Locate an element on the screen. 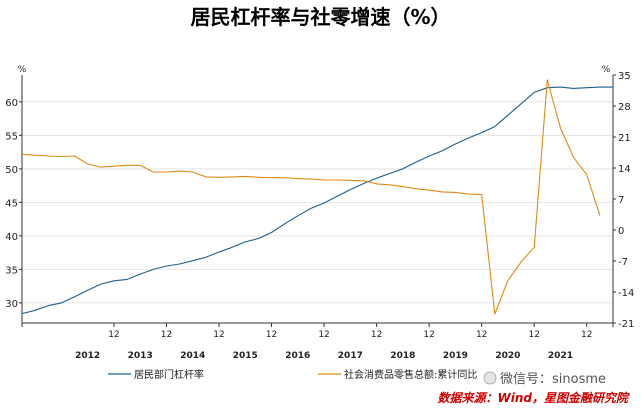 The height and width of the screenshot is (408, 641). right-tick-label: 0 is located at coordinates (621, 231).